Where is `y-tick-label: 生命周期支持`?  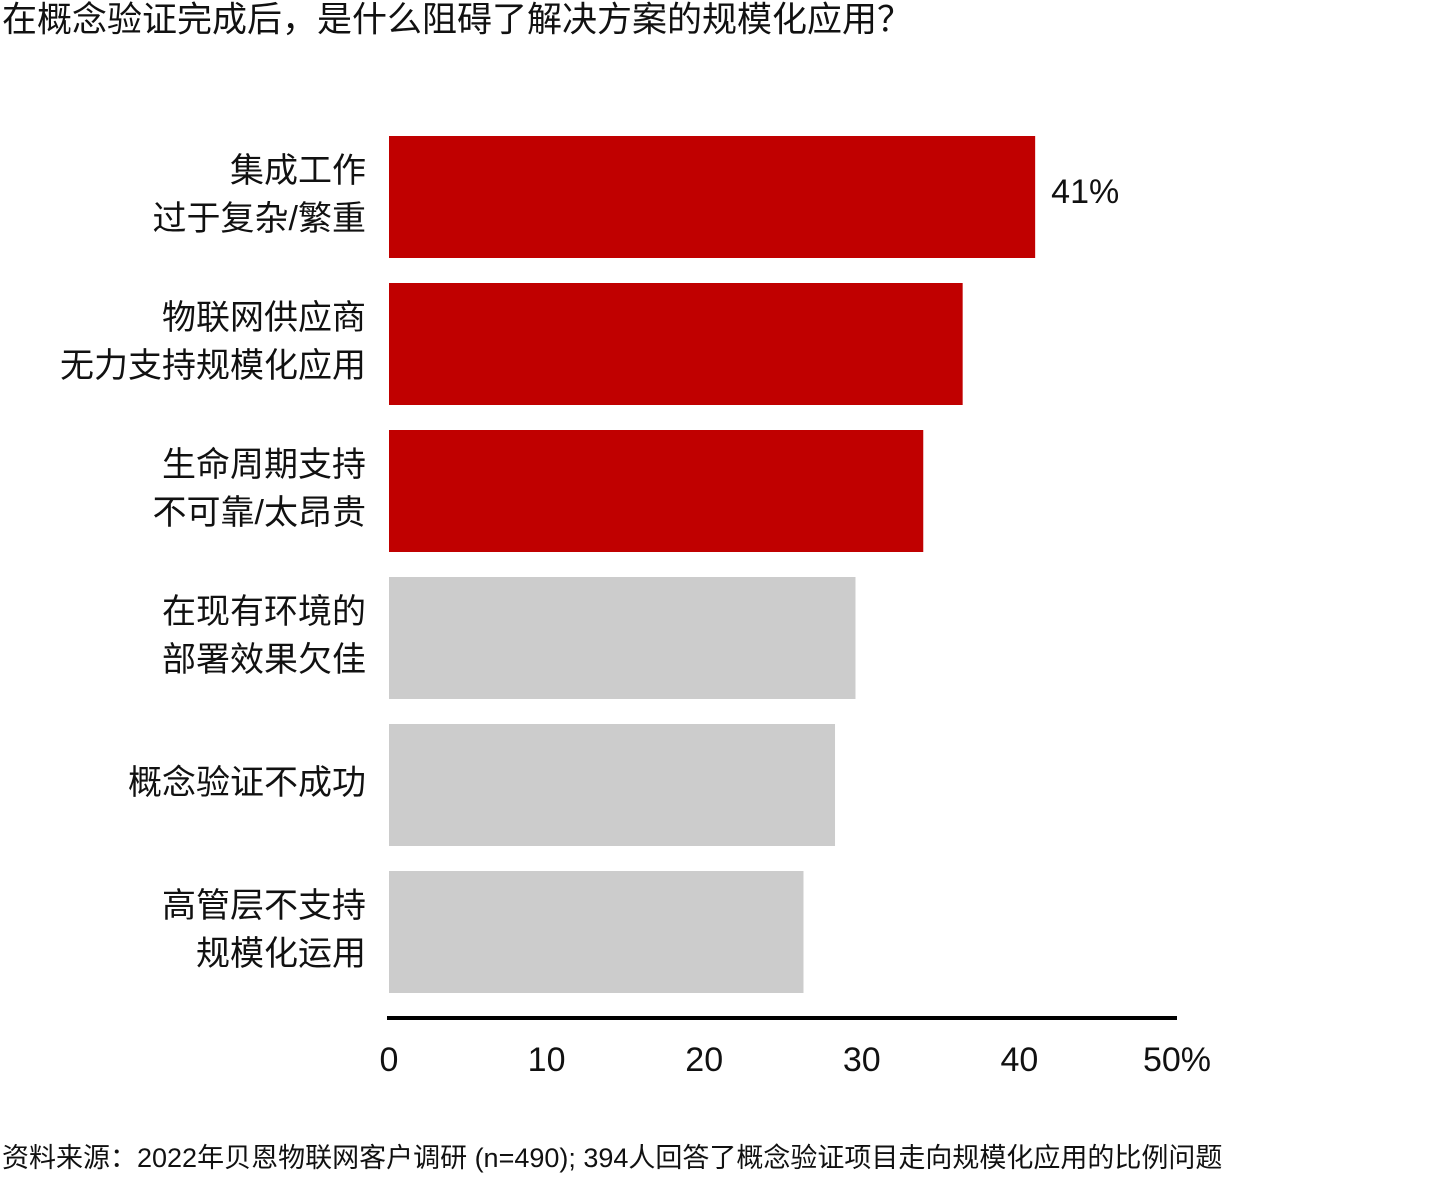
y-tick-label: 生命周期支持 is located at coordinates (264, 465).